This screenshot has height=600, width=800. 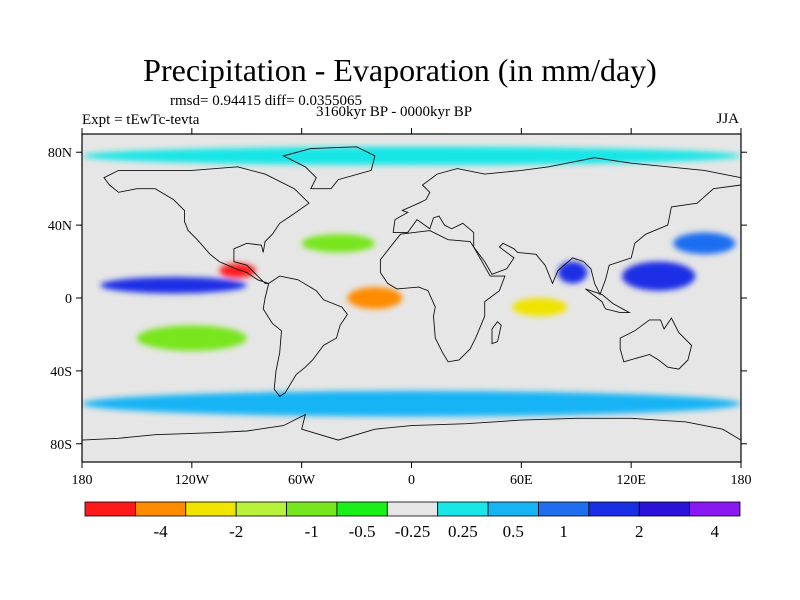 What do you see at coordinates (631, 480) in the screenshot?
I see `x-tick-label: 120E` at bounding box center [631, 480].